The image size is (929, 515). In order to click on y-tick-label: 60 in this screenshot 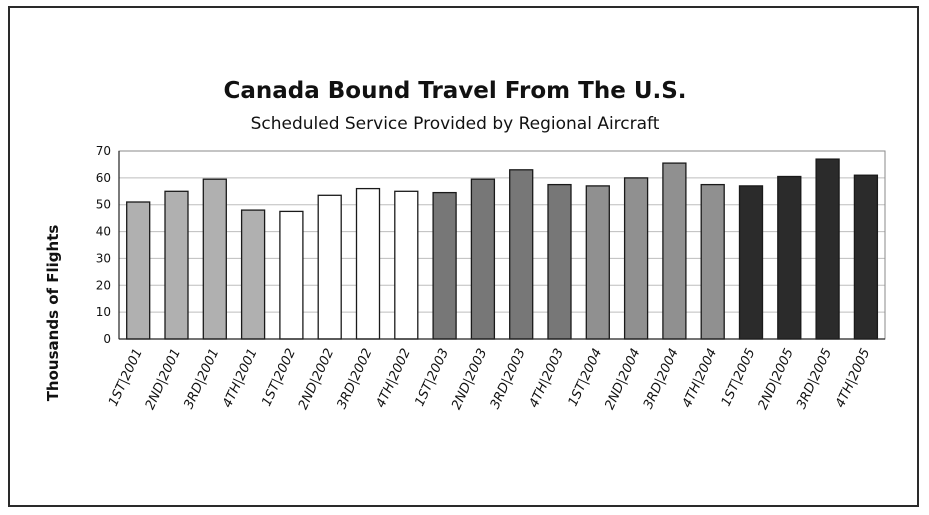, I will do `click(103, 178)`.